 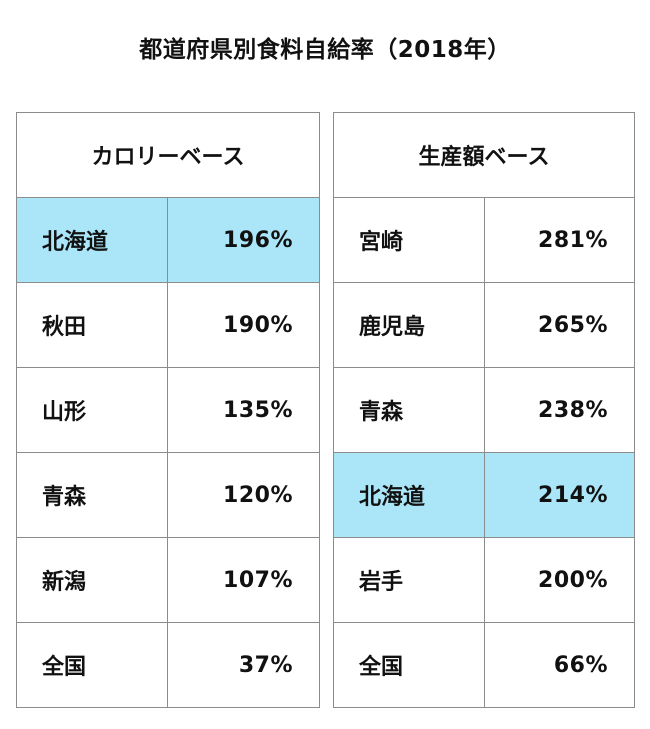 I want to click on self-sufficiency-rate: 196%, so click(x=243, y=240).